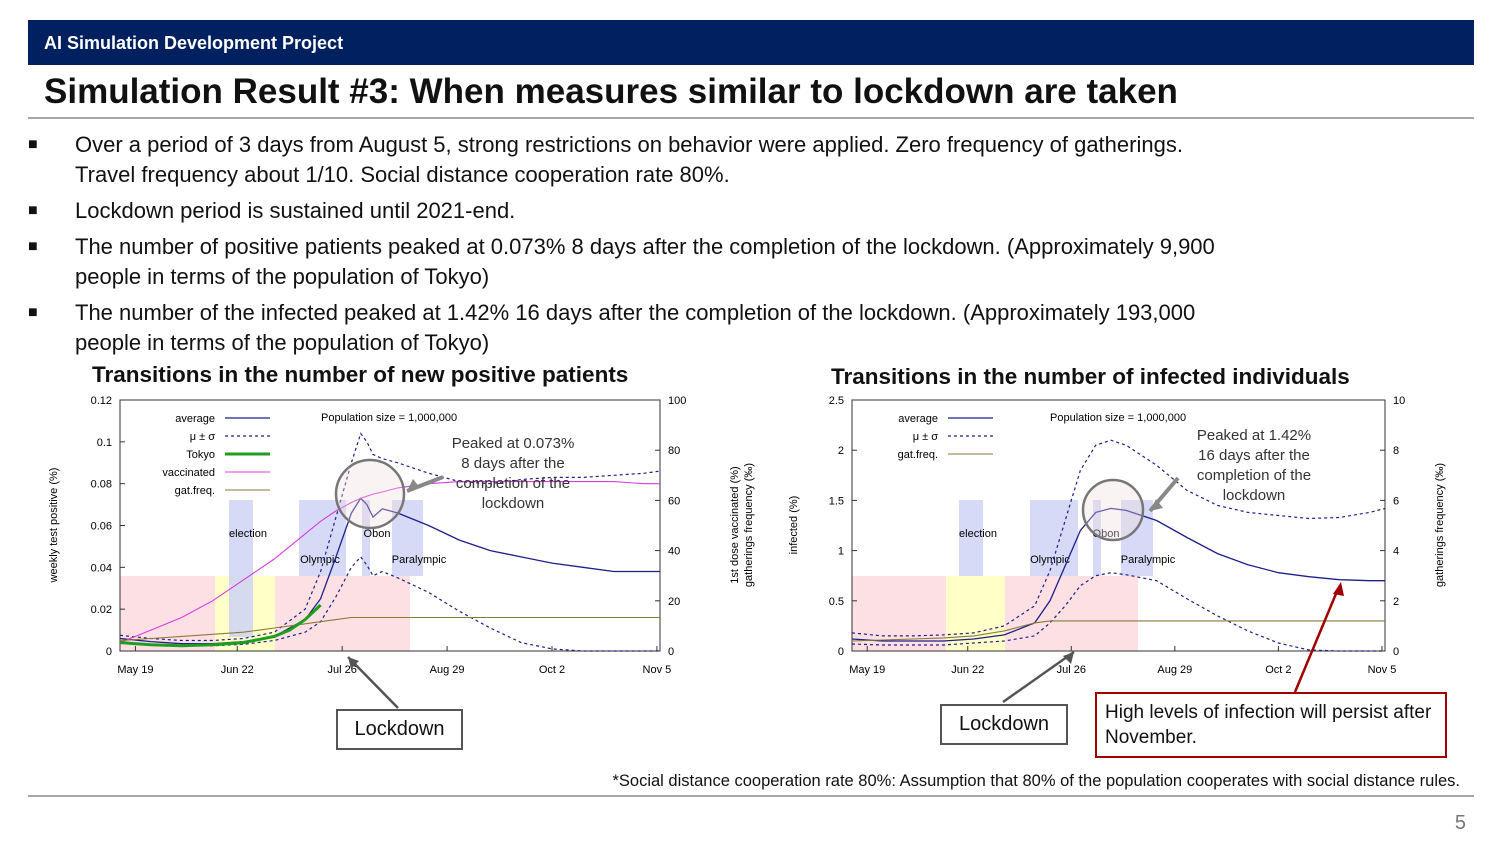 This screenshot has width=1500, height=844. Describe the element at coordinates (377, 534) in the screenshot. I see `event-label: Obon` at that location.